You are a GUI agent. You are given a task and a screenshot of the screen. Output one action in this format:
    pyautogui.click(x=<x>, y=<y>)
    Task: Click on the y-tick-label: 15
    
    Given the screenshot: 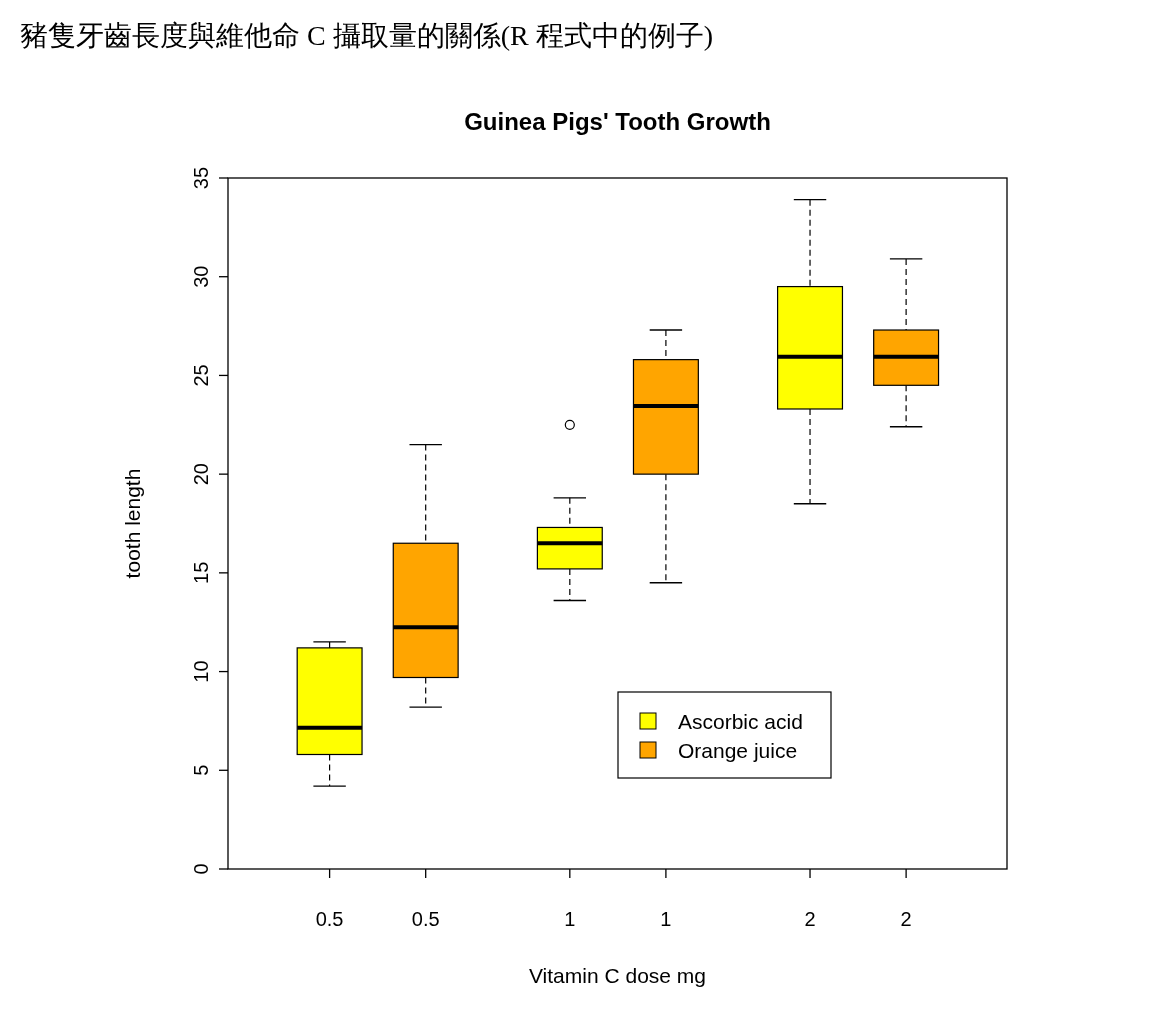 What is the action you would take?
    pyautogui.click(x=201, y=572)
    